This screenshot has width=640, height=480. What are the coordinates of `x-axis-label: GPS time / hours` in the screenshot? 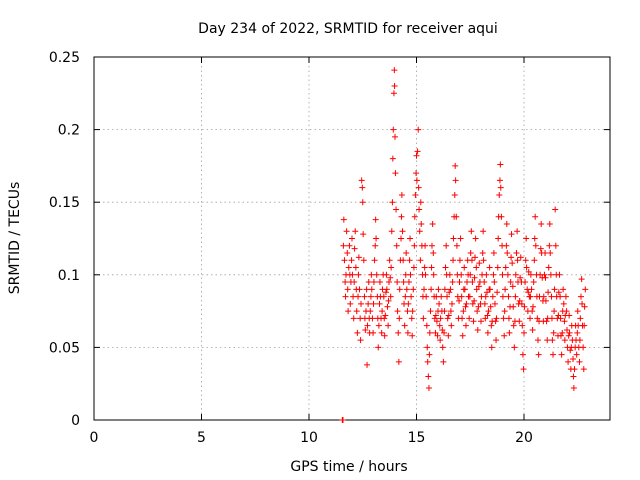 It's located at (348, 467).